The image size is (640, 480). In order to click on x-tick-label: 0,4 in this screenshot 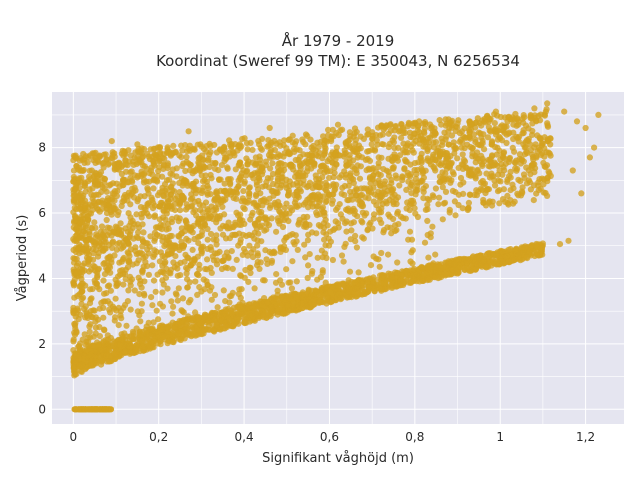, I will do `click(244, 437)`.